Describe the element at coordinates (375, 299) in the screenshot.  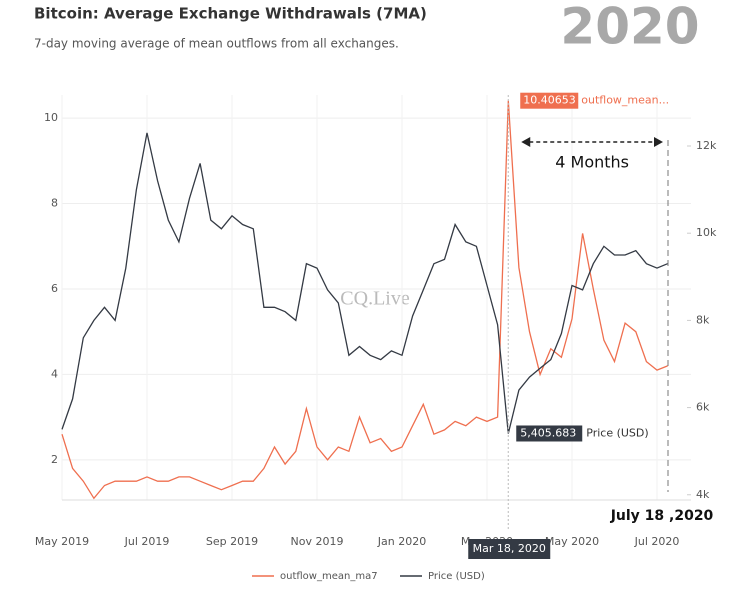
I see `watermark: CQ.Live` at that location.